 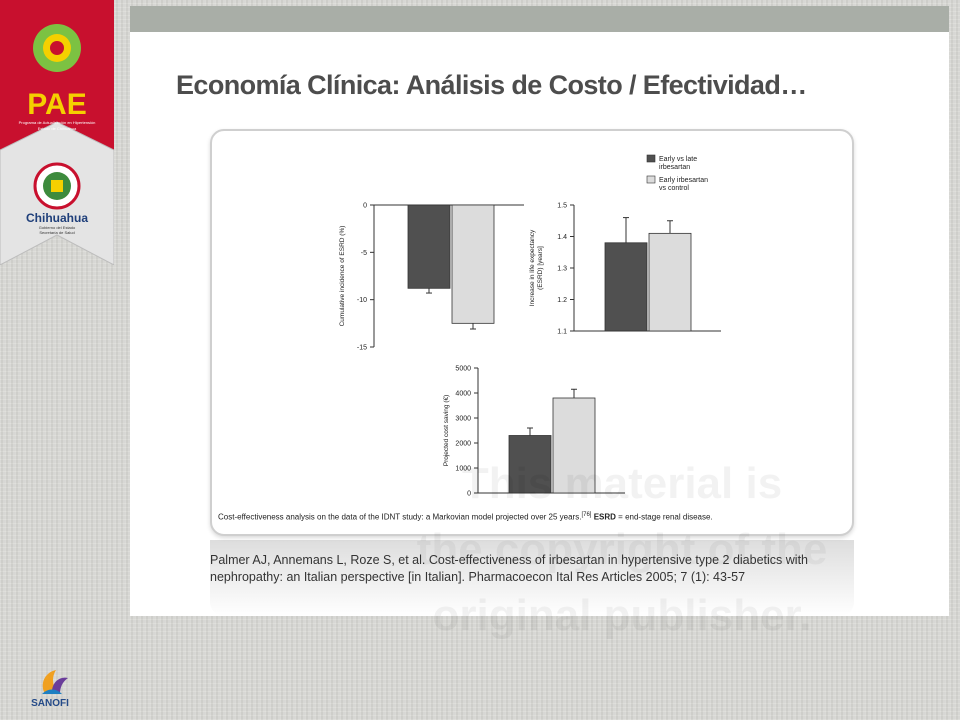 I want to click on figure-reflection, so click(x=532, y=578).